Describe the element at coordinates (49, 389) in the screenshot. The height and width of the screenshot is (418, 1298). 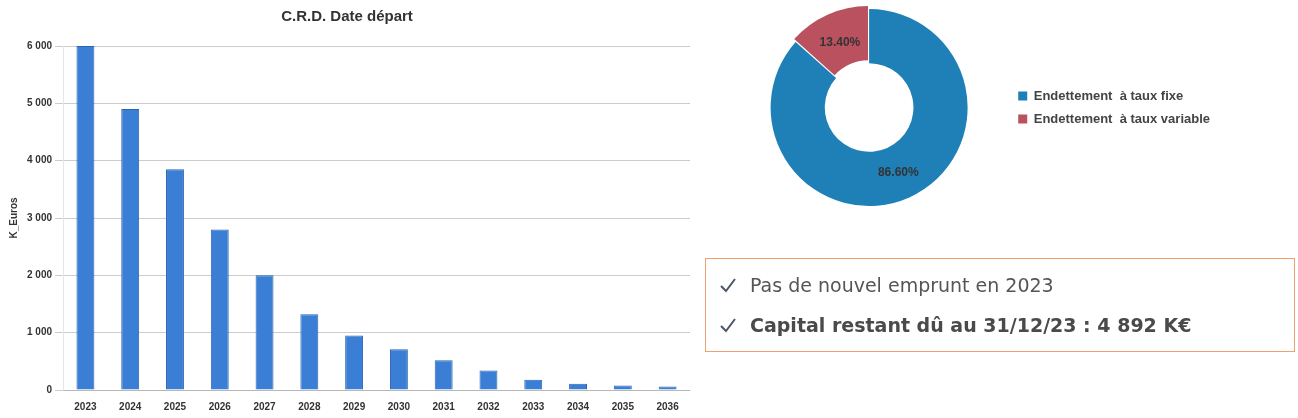
I see `y-tick-label: 0` at that location.